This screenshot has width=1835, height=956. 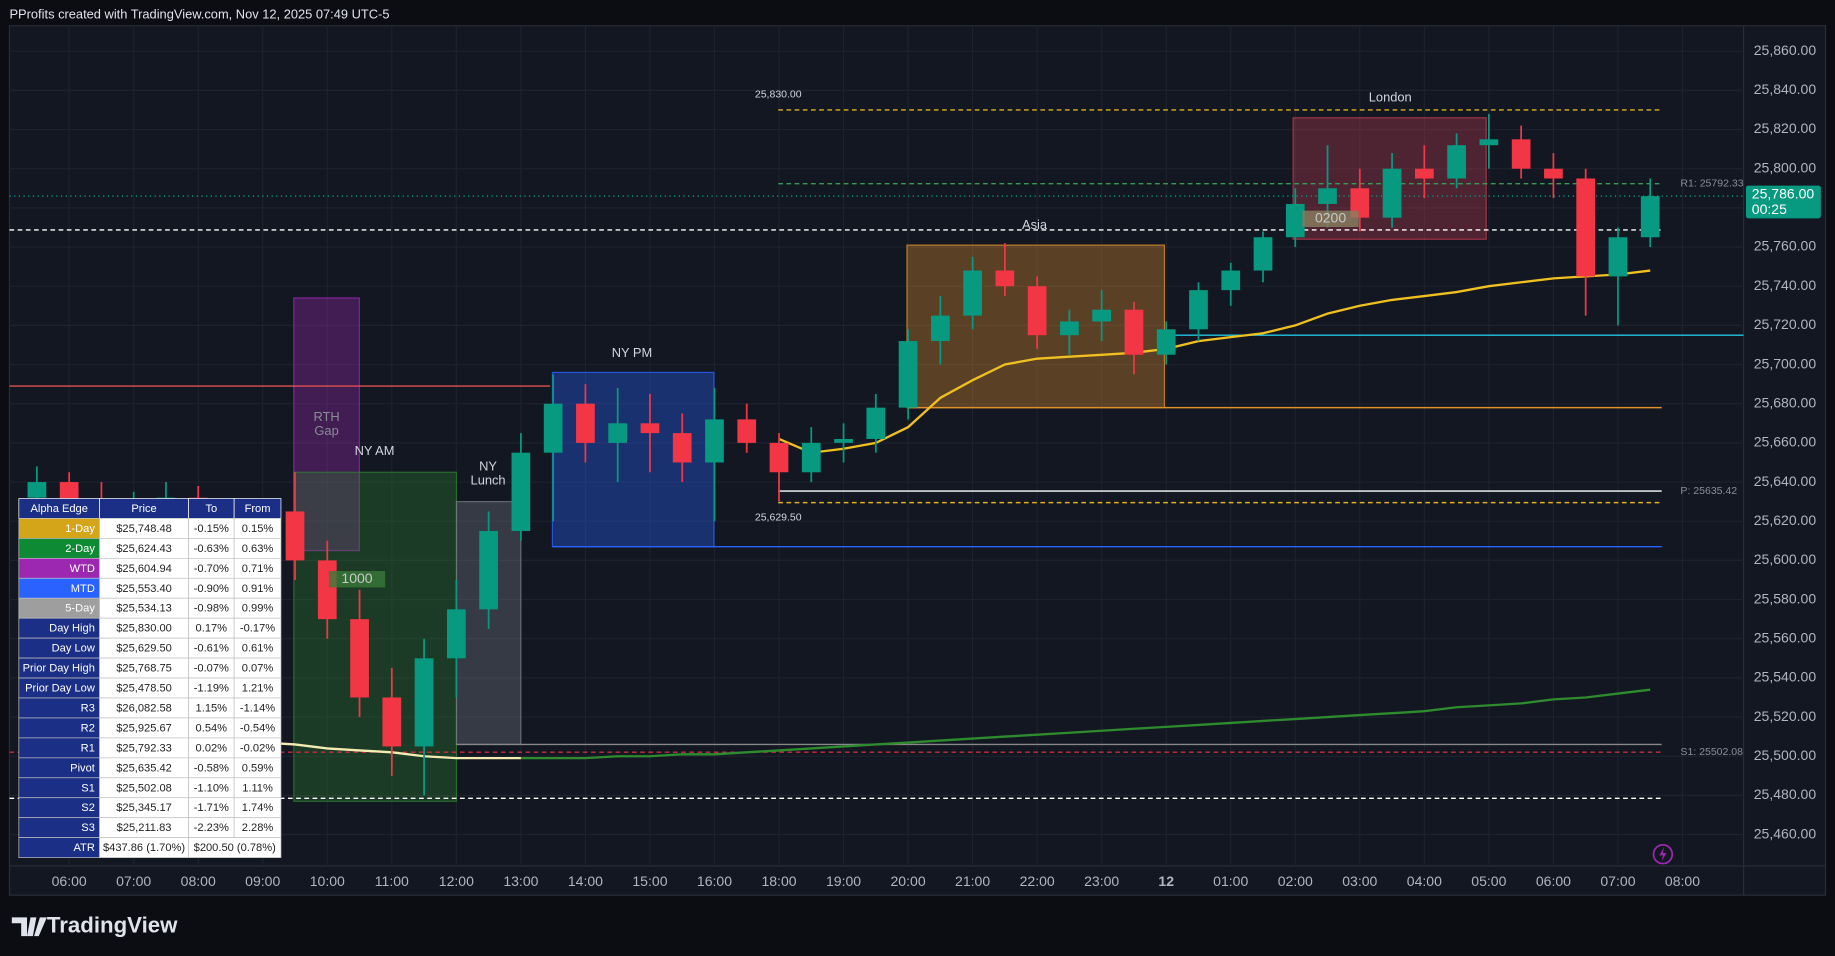 What do you see at coordinates (83, 848) in the screenshot?
I see `table-row-label: ATR` at bounding box center [83, 848].